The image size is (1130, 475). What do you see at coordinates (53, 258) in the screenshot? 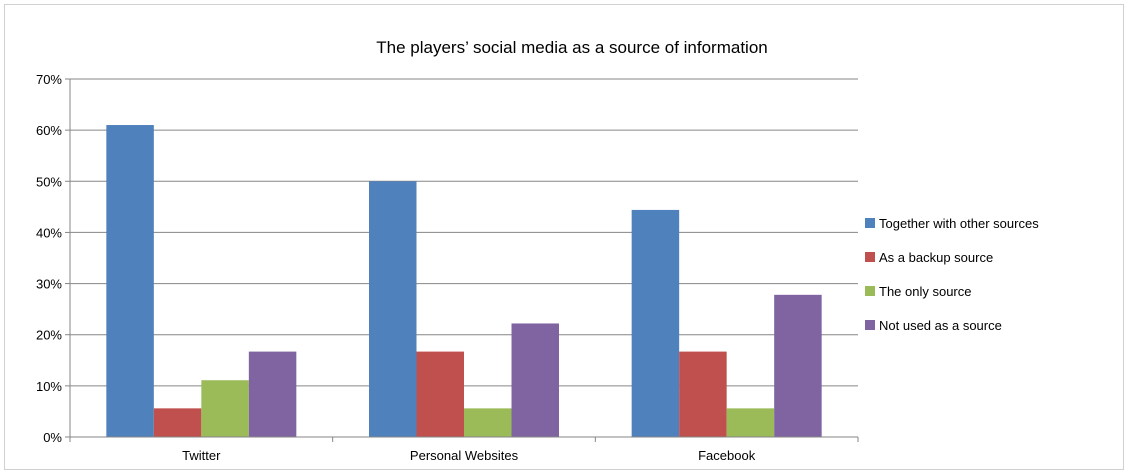
I see `y-axis-ticks: 0% 10% 20% 30% 40% 50% 60% 70%` at bounding box center [53, 258].